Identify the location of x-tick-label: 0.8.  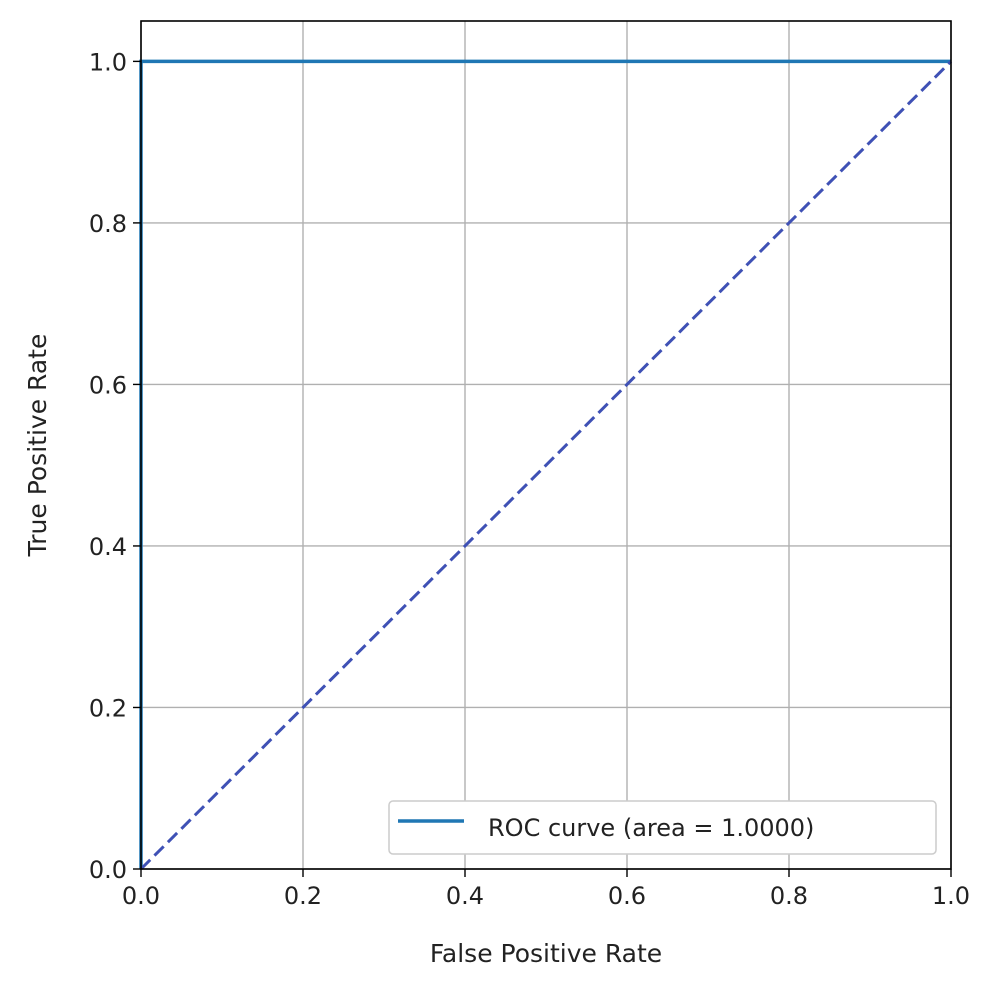
(789, 896).